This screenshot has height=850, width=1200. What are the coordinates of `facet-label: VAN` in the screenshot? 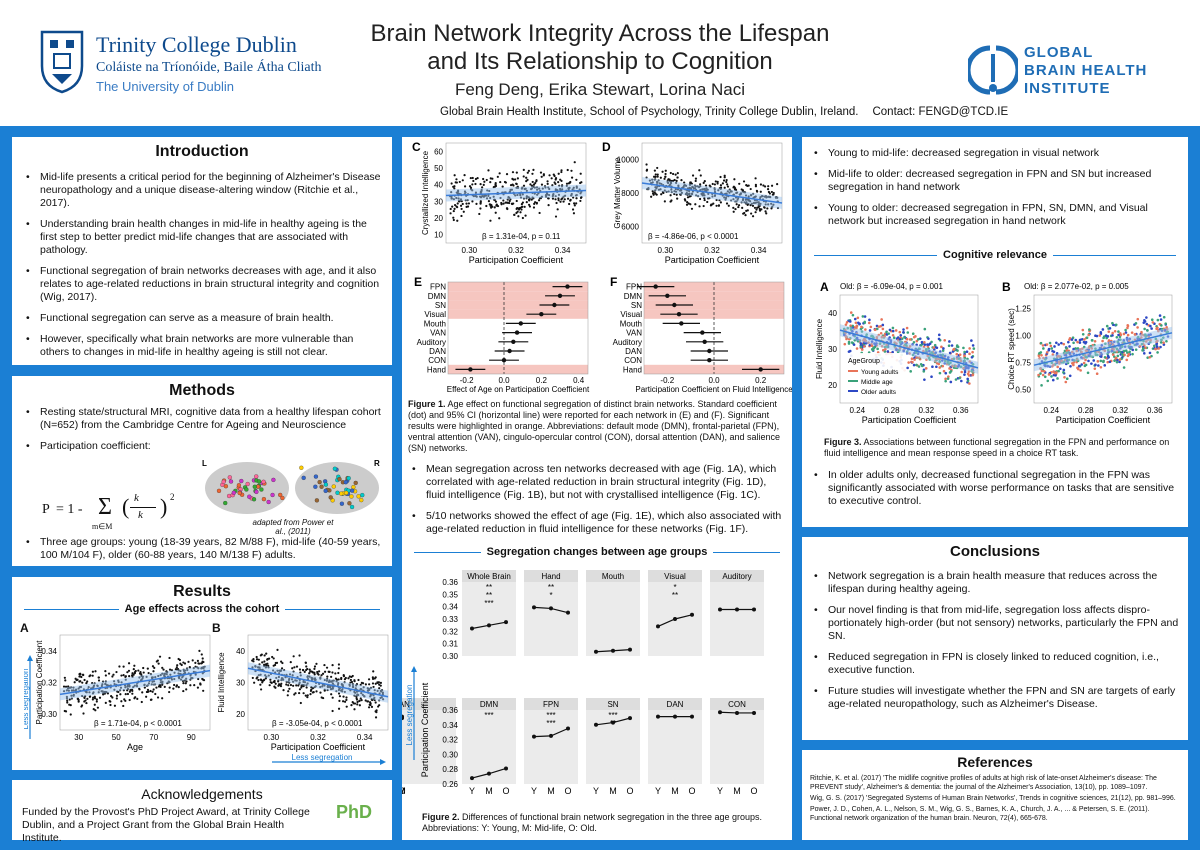 It's located at (406, 704).